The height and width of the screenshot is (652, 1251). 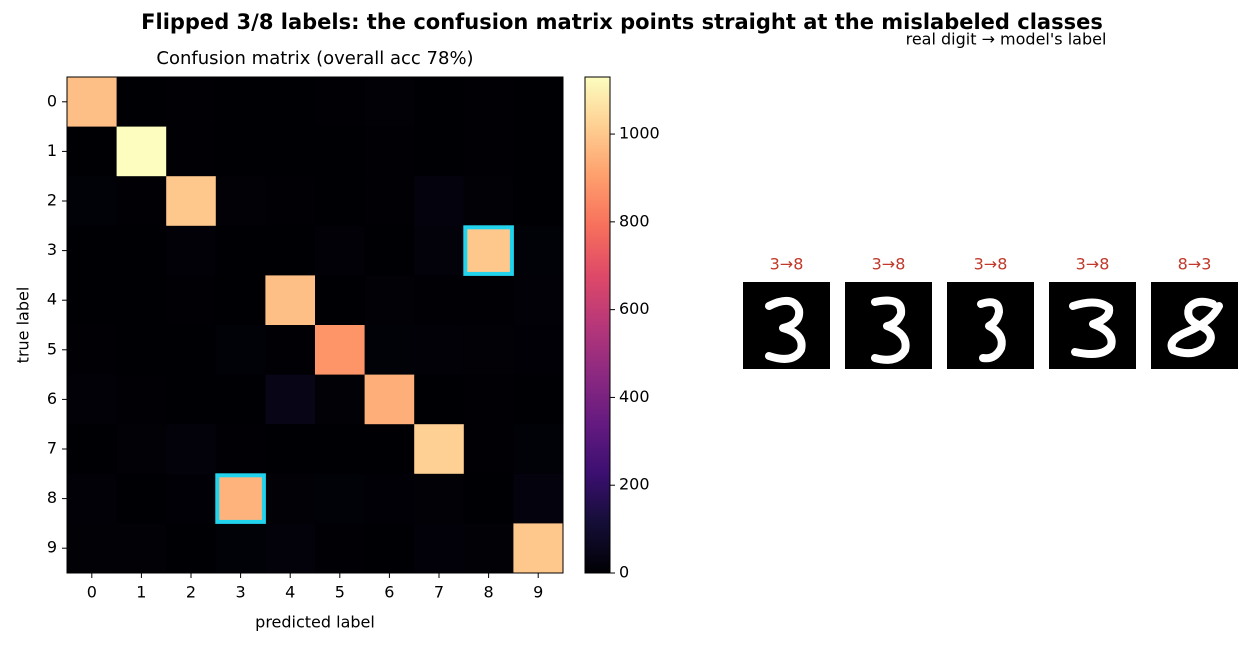 What do you see at coordinates (1006, 39) in the screenshot?
I see `examples-caption: real digit → model's label` at bounding box center [1006, 39].